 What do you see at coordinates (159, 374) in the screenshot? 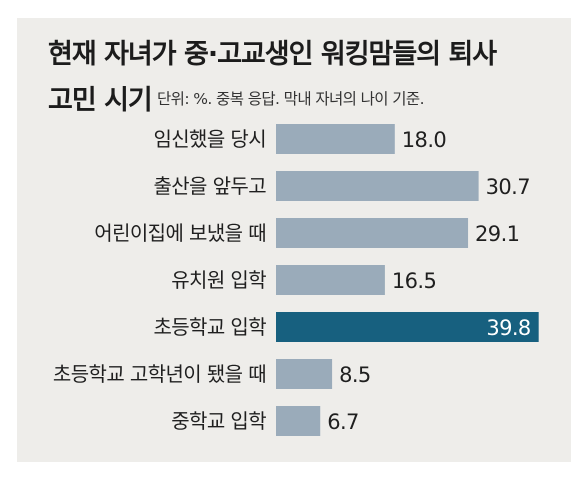
I see `category-label: 초등학교 고학년이 됐을 때` at bounding box center [159, 374].